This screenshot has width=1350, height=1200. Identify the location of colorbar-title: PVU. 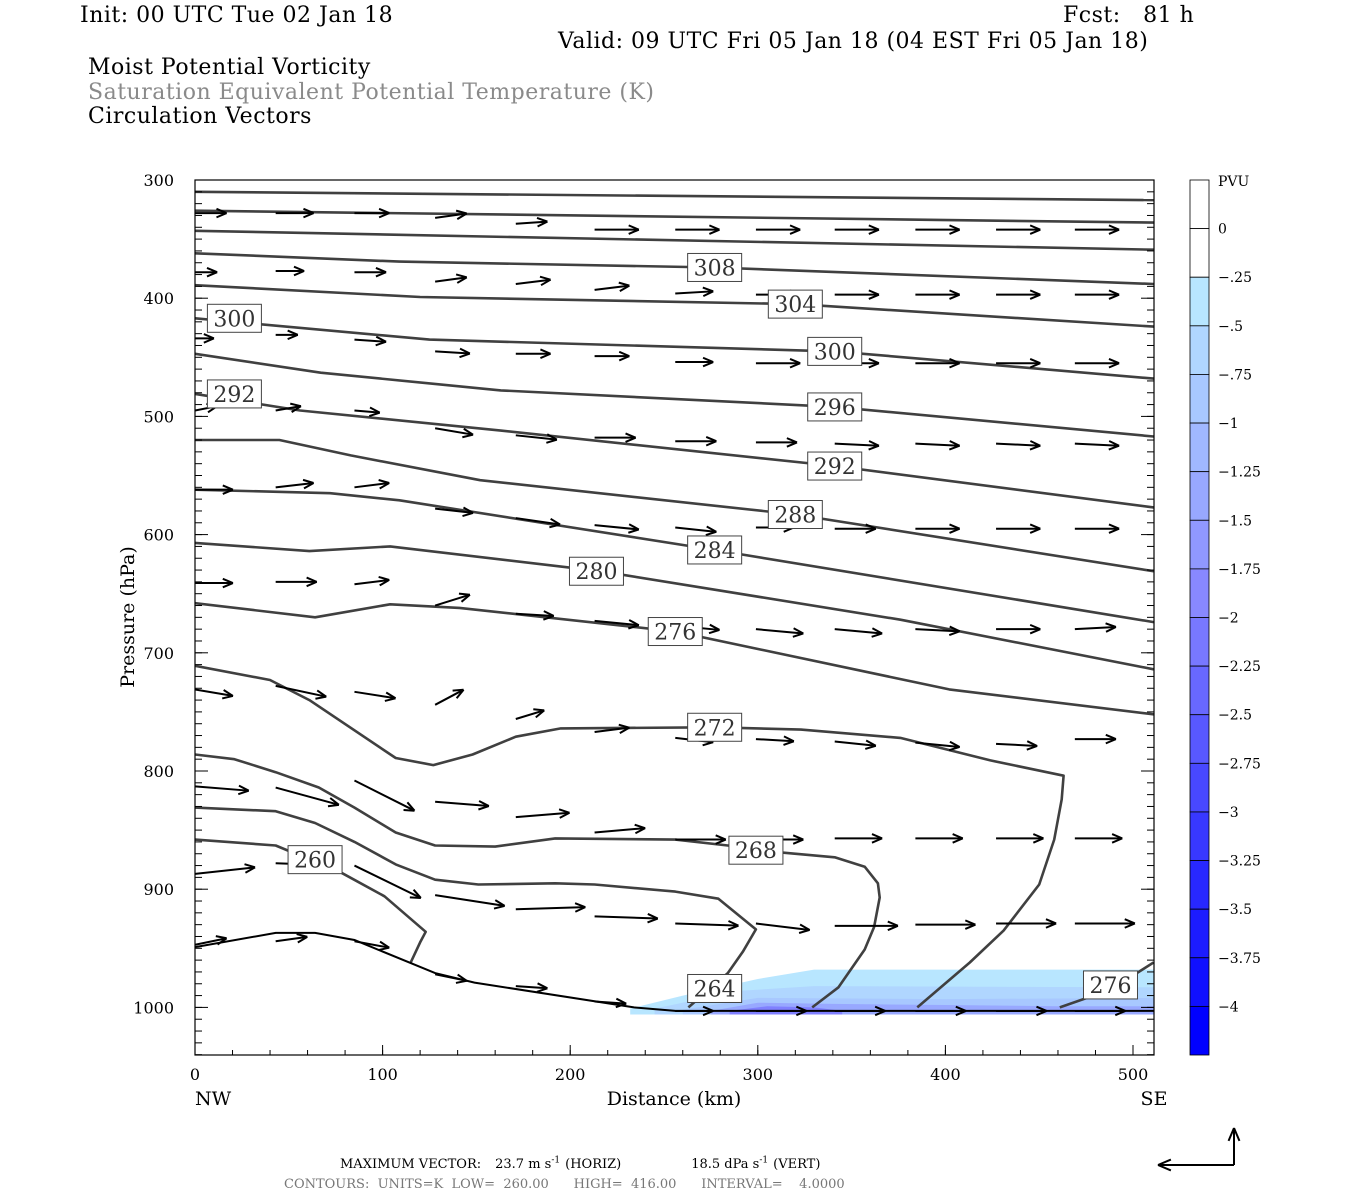
(1234, 182).